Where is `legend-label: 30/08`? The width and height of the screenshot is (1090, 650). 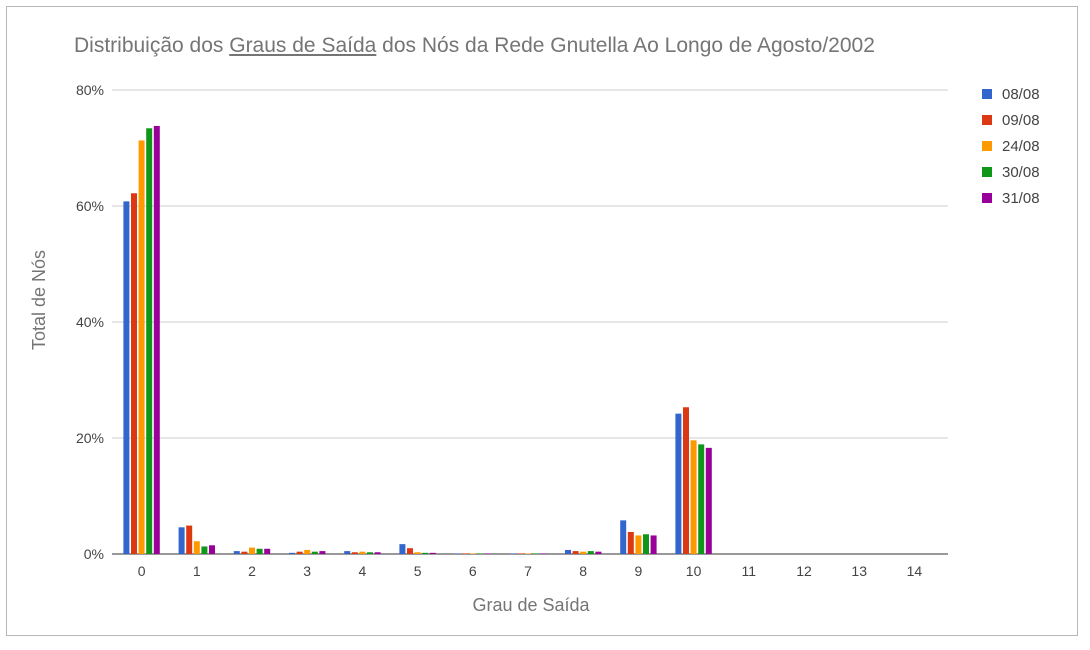 legend-label: 30/08 is located at coordinates (1021, 172).